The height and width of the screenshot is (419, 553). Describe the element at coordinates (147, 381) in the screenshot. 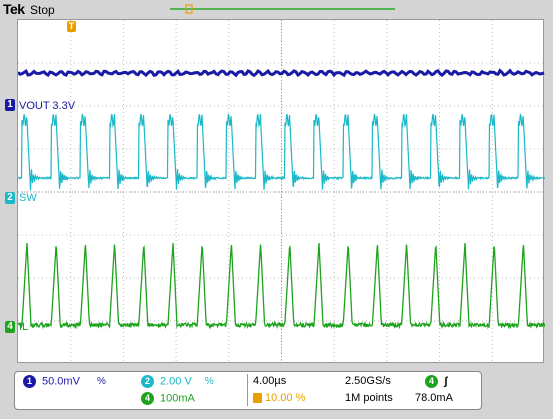

I see `ch2-badge: 2` at that location.